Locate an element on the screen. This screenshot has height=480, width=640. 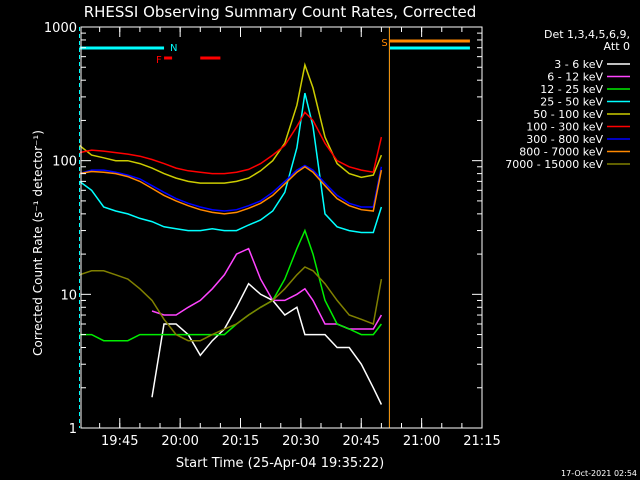
legend-label: 300 - 800 keV is located at coordinates (564, 139).